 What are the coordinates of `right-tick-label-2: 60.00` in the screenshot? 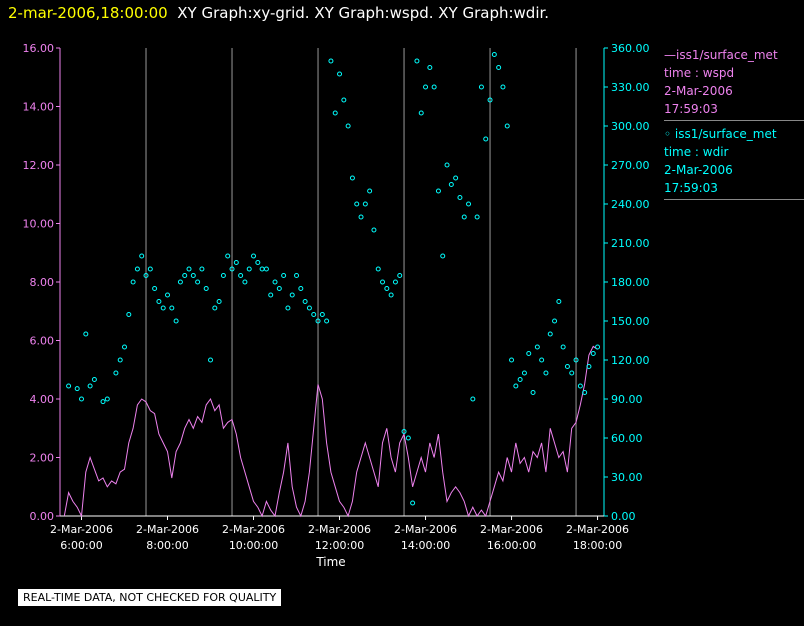 It's located at (627, 438).